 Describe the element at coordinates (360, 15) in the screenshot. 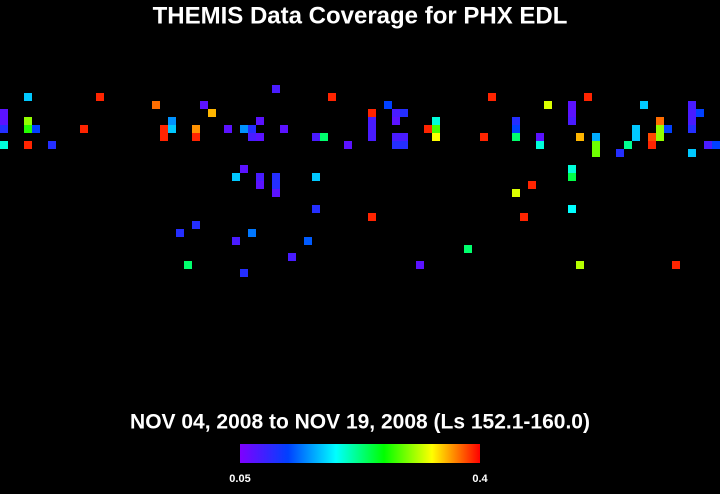

I see `chart-title: THEMIS Data Coverage for PHX EDL` at that location.